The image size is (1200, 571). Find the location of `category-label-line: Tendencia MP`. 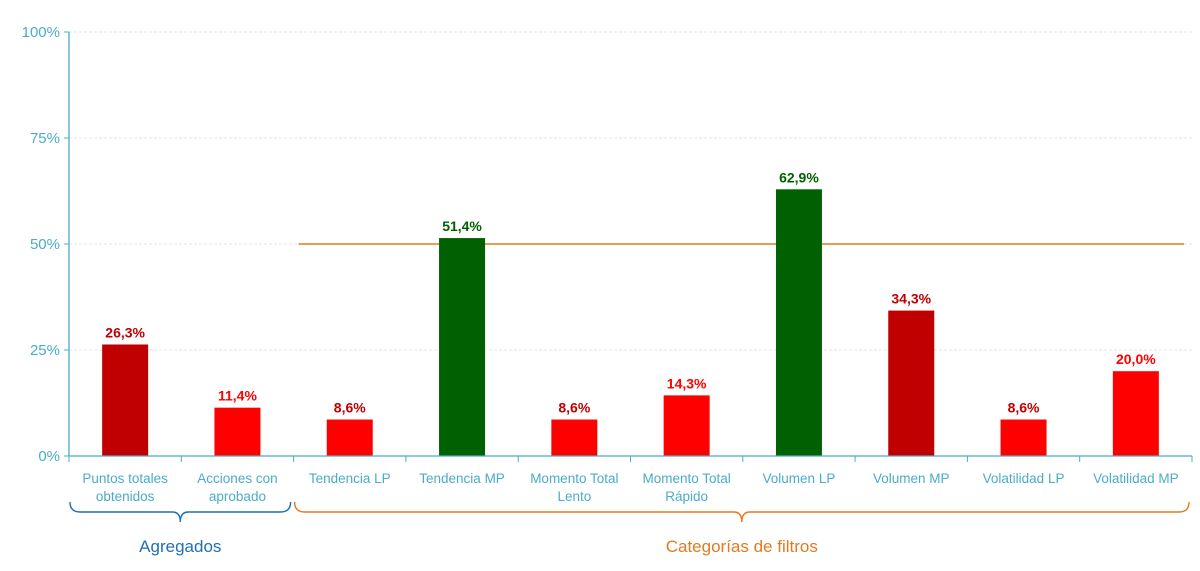

category-label-line: Tendencia MP is located at coordinates (462, 478).